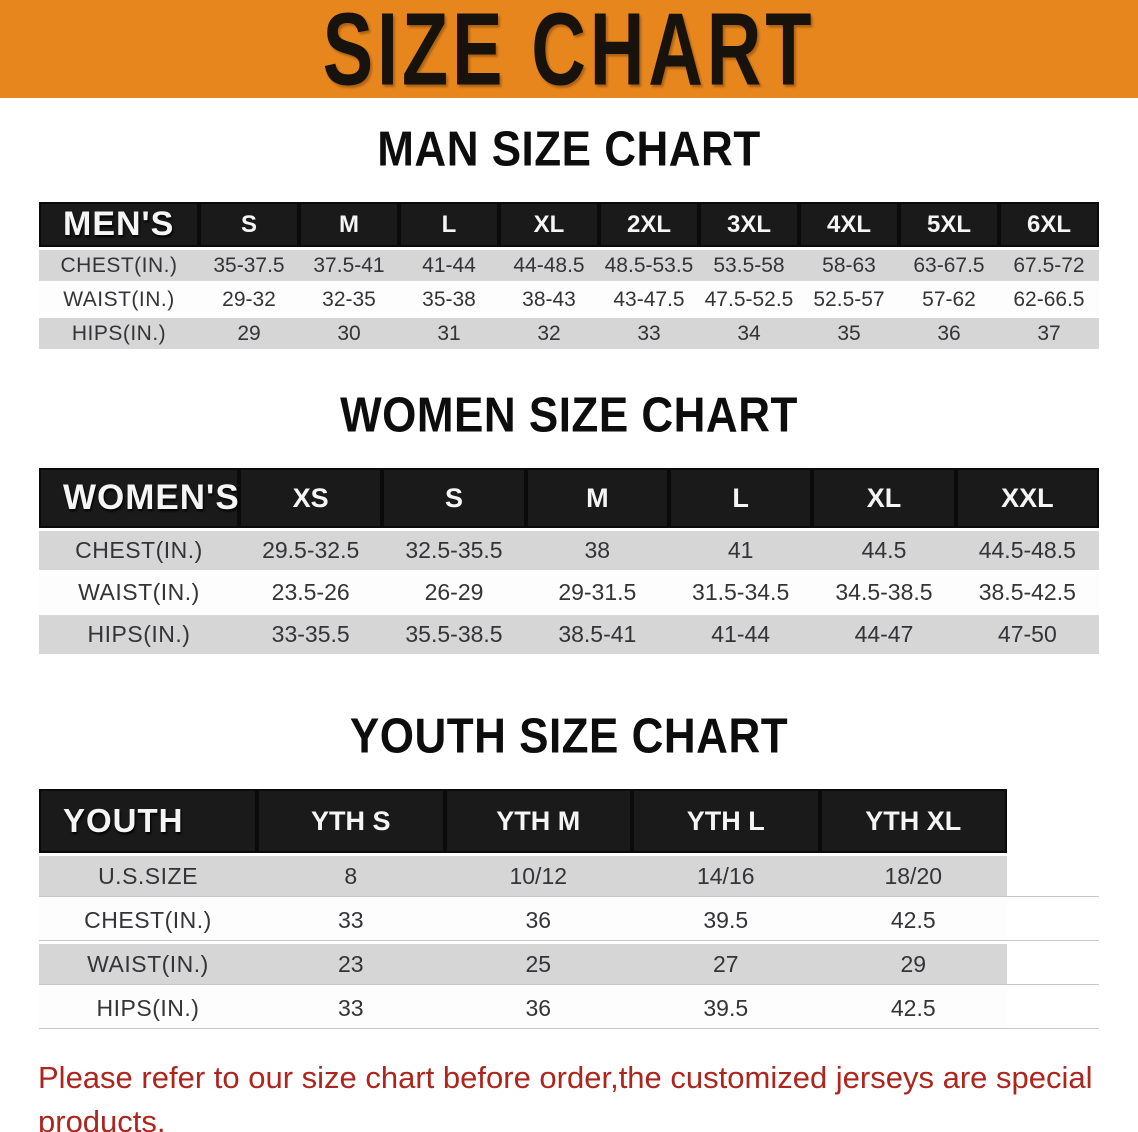 Image resolution: width=1138 pixels, height=1132 pixels. I want to click on size-value: 32, so click(549, 333).